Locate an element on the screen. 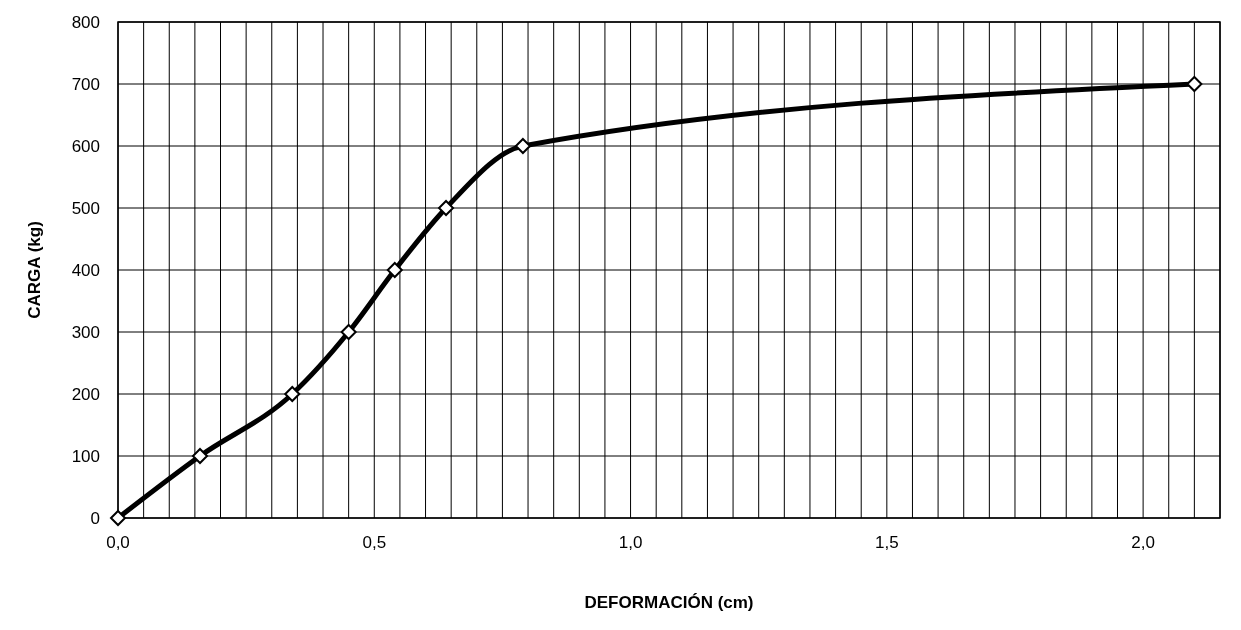  y-tick-label: 700 is located at coordinates (85, 84).